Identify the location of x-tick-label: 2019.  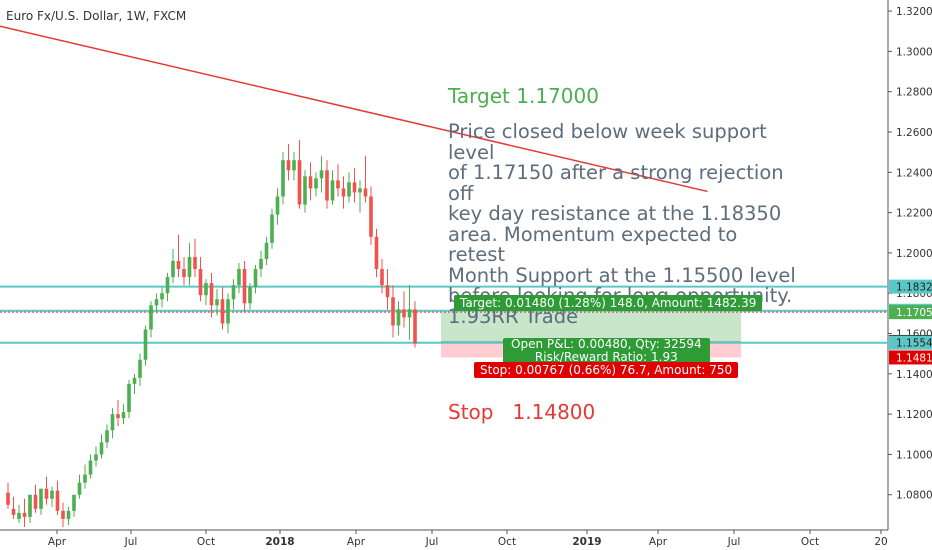
(586, 542).